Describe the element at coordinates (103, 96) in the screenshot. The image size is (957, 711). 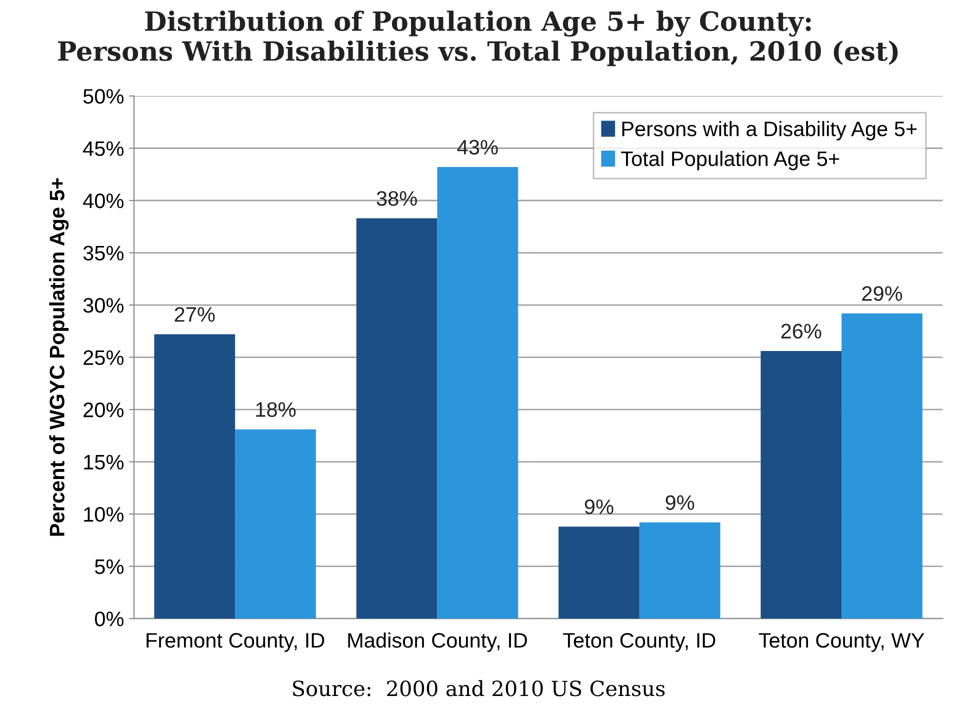
I see `y-tick-label: 50%` at that location.